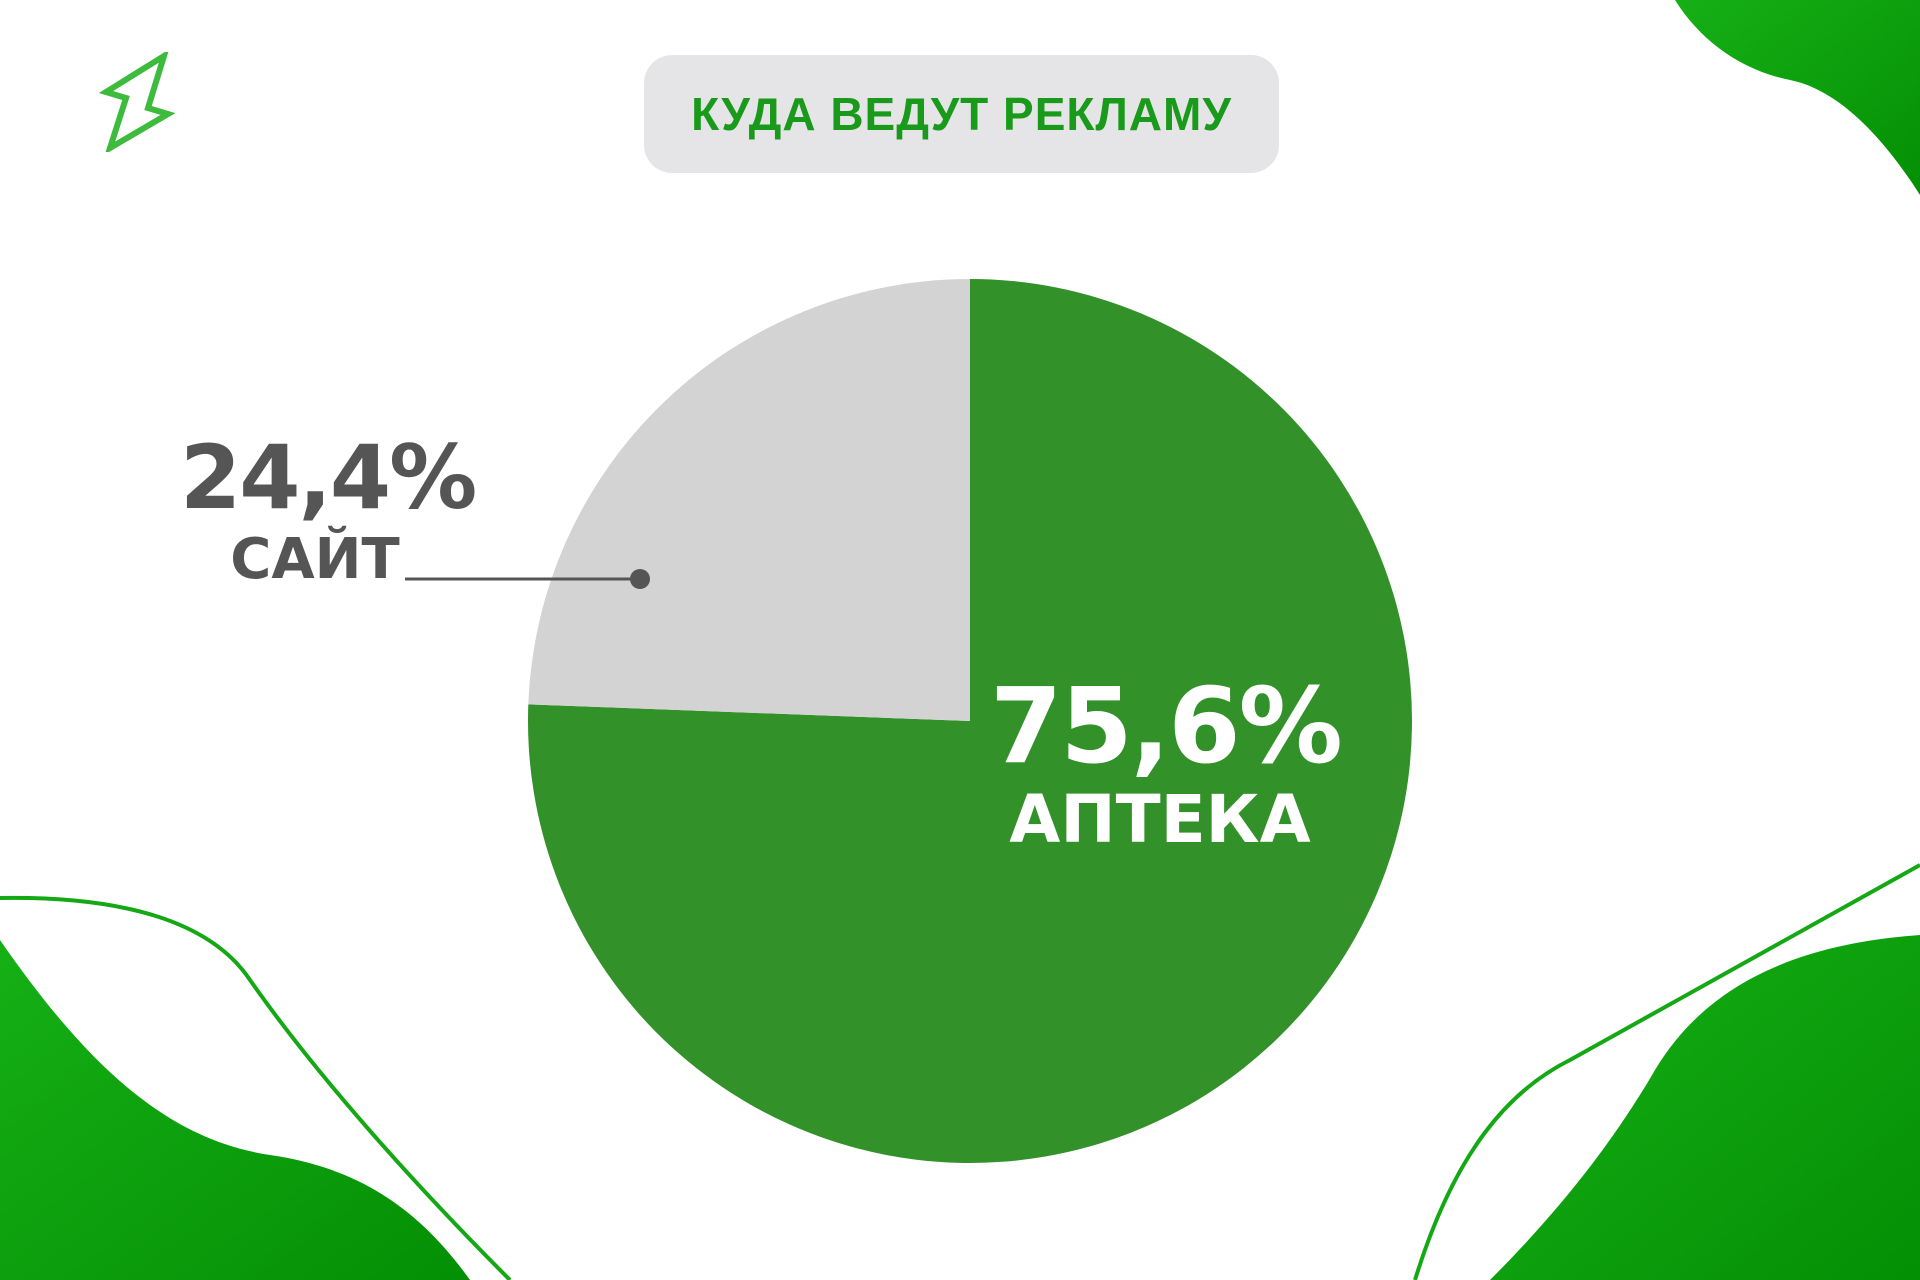 This screenshot has height=1280, width=1920. I want to click on title-badge: КУДА ВЕДУТ РЕКЛАМУ, so click(961, 114).